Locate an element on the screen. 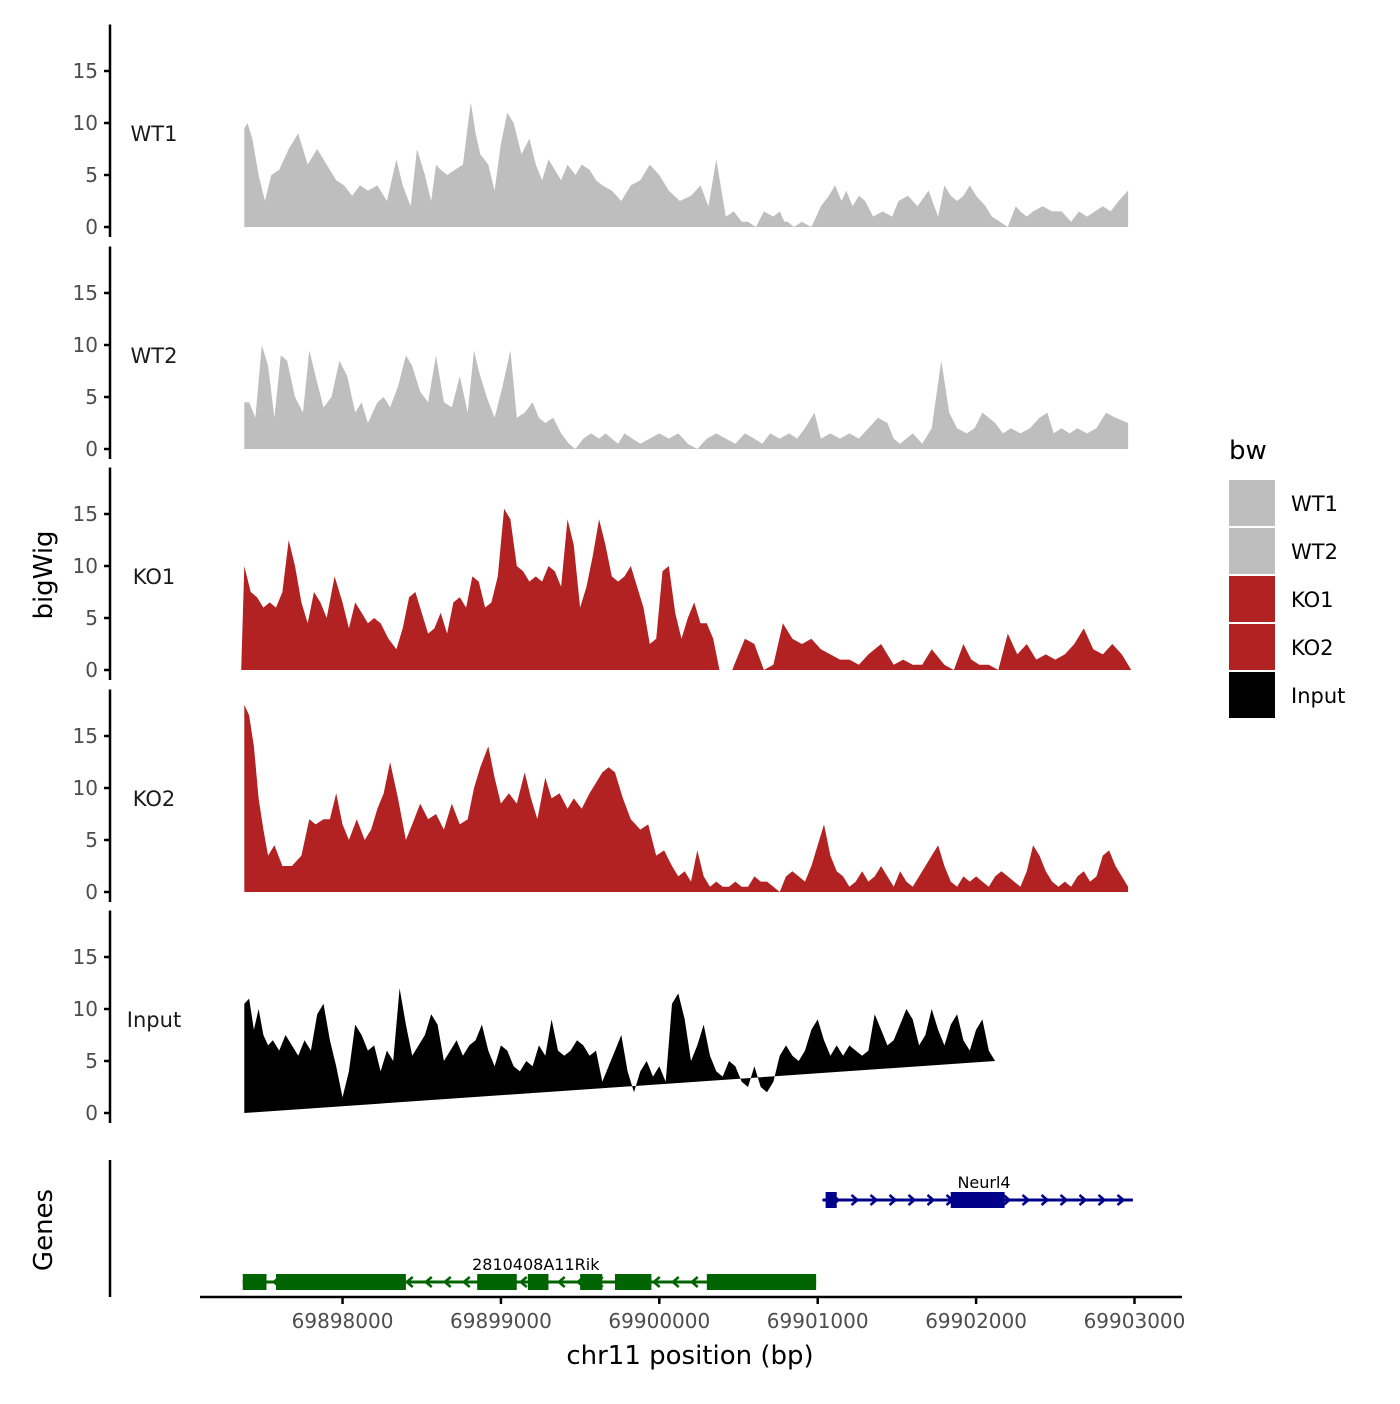 This screenshot has height=1404, width=1400. legend-swatch-ko2 is located at coordinates (1252, 647).